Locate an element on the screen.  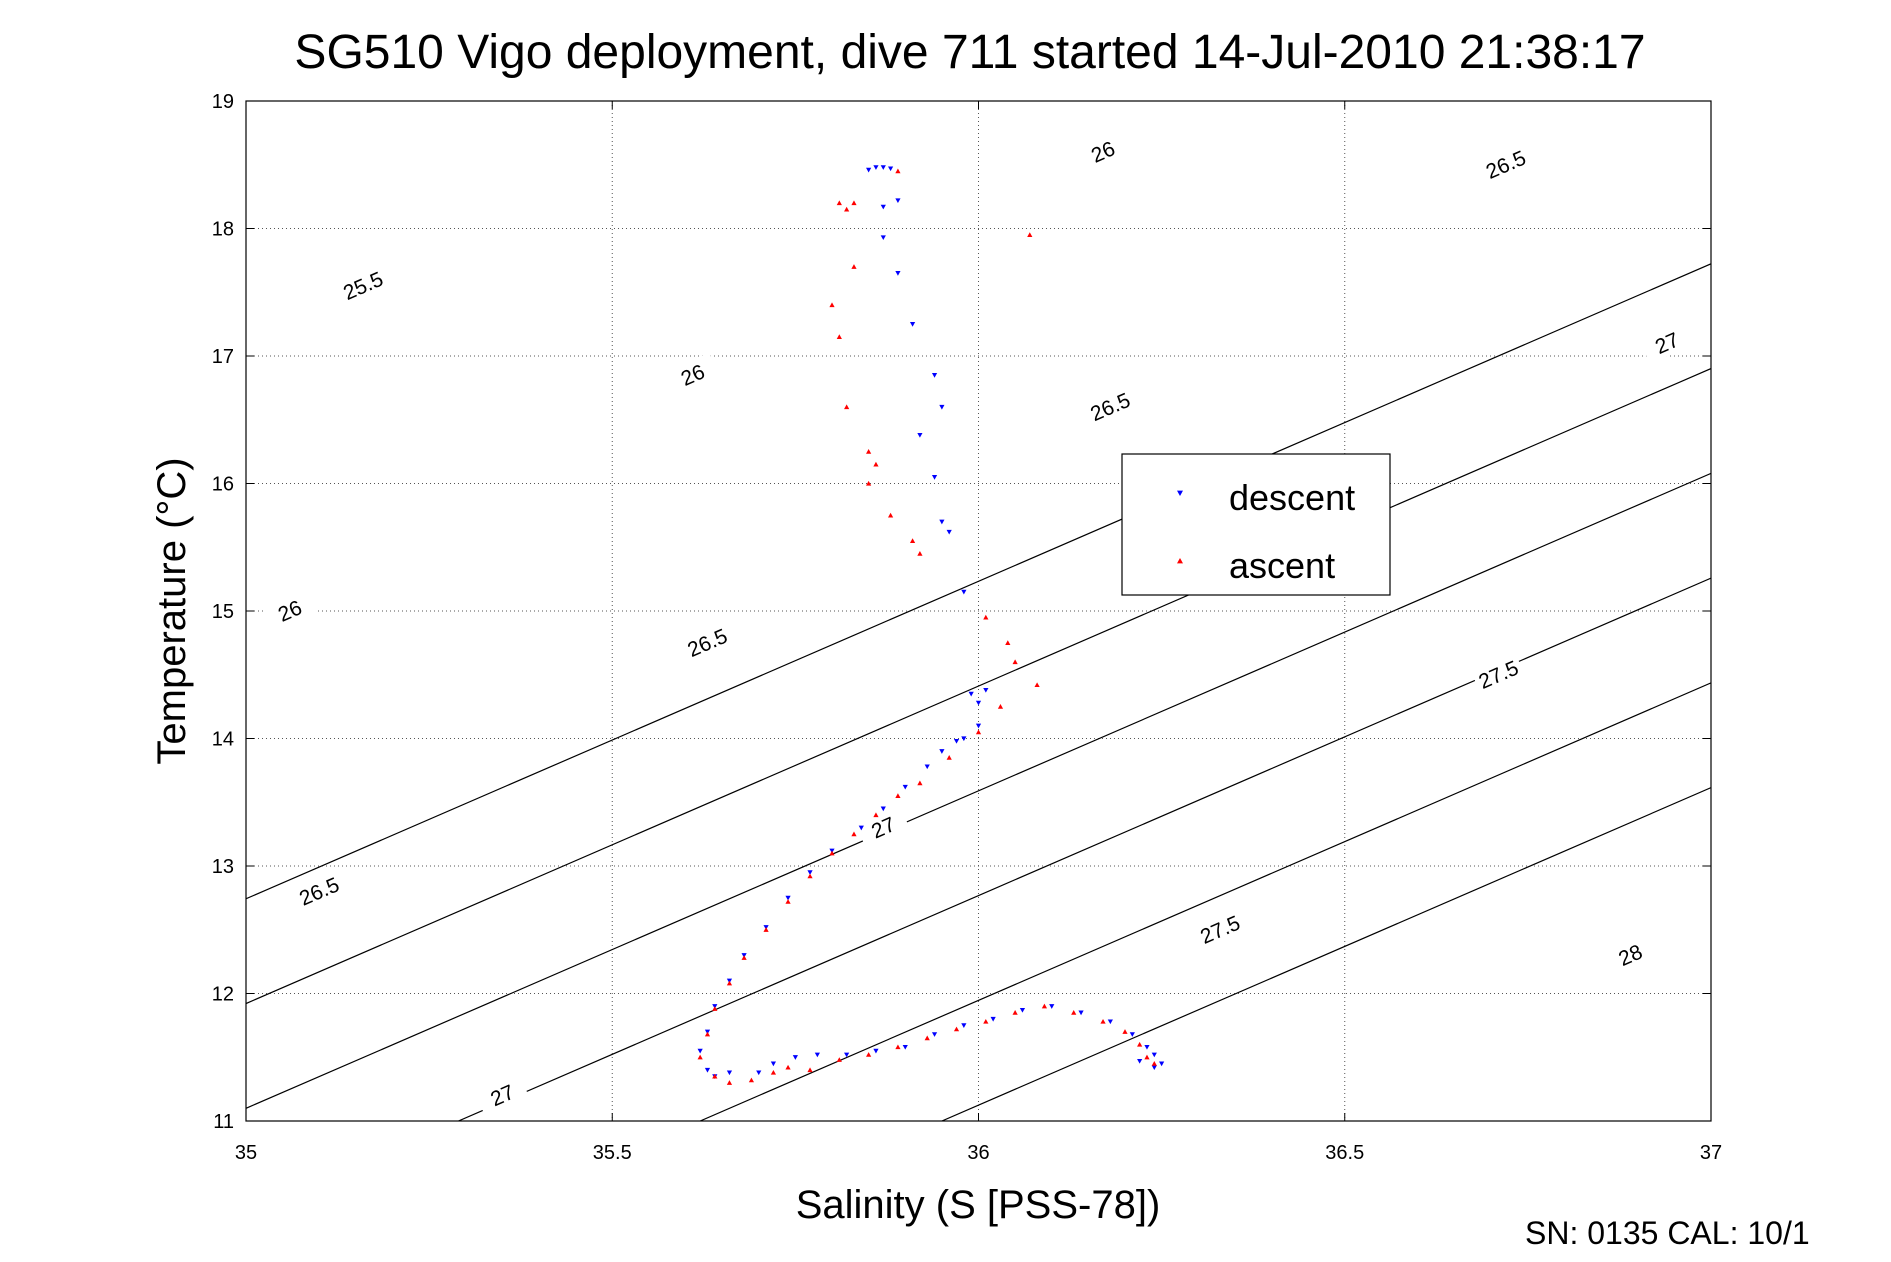
legend-box is located at coordinates (1256, 524).